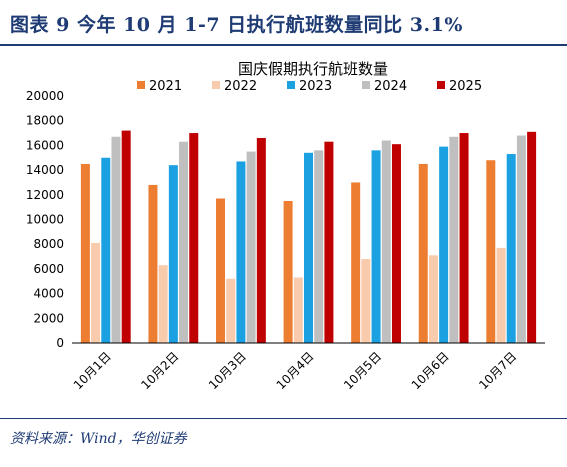  What do you see at coordinates (45, 145) in the screenshot?
I see `y-tick-label: 16000` at bounding box center [45, 145].